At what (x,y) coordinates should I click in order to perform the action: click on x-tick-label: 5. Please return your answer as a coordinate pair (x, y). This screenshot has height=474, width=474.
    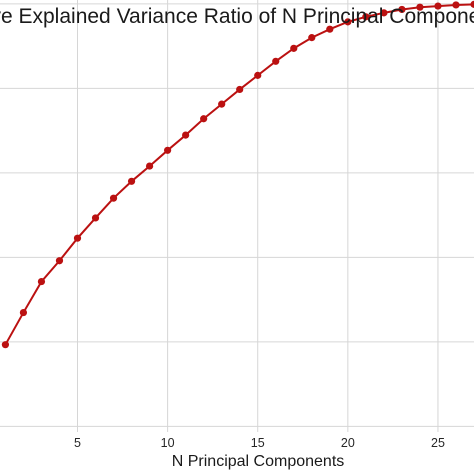
    Looking at the image, I should click on (77, 443).